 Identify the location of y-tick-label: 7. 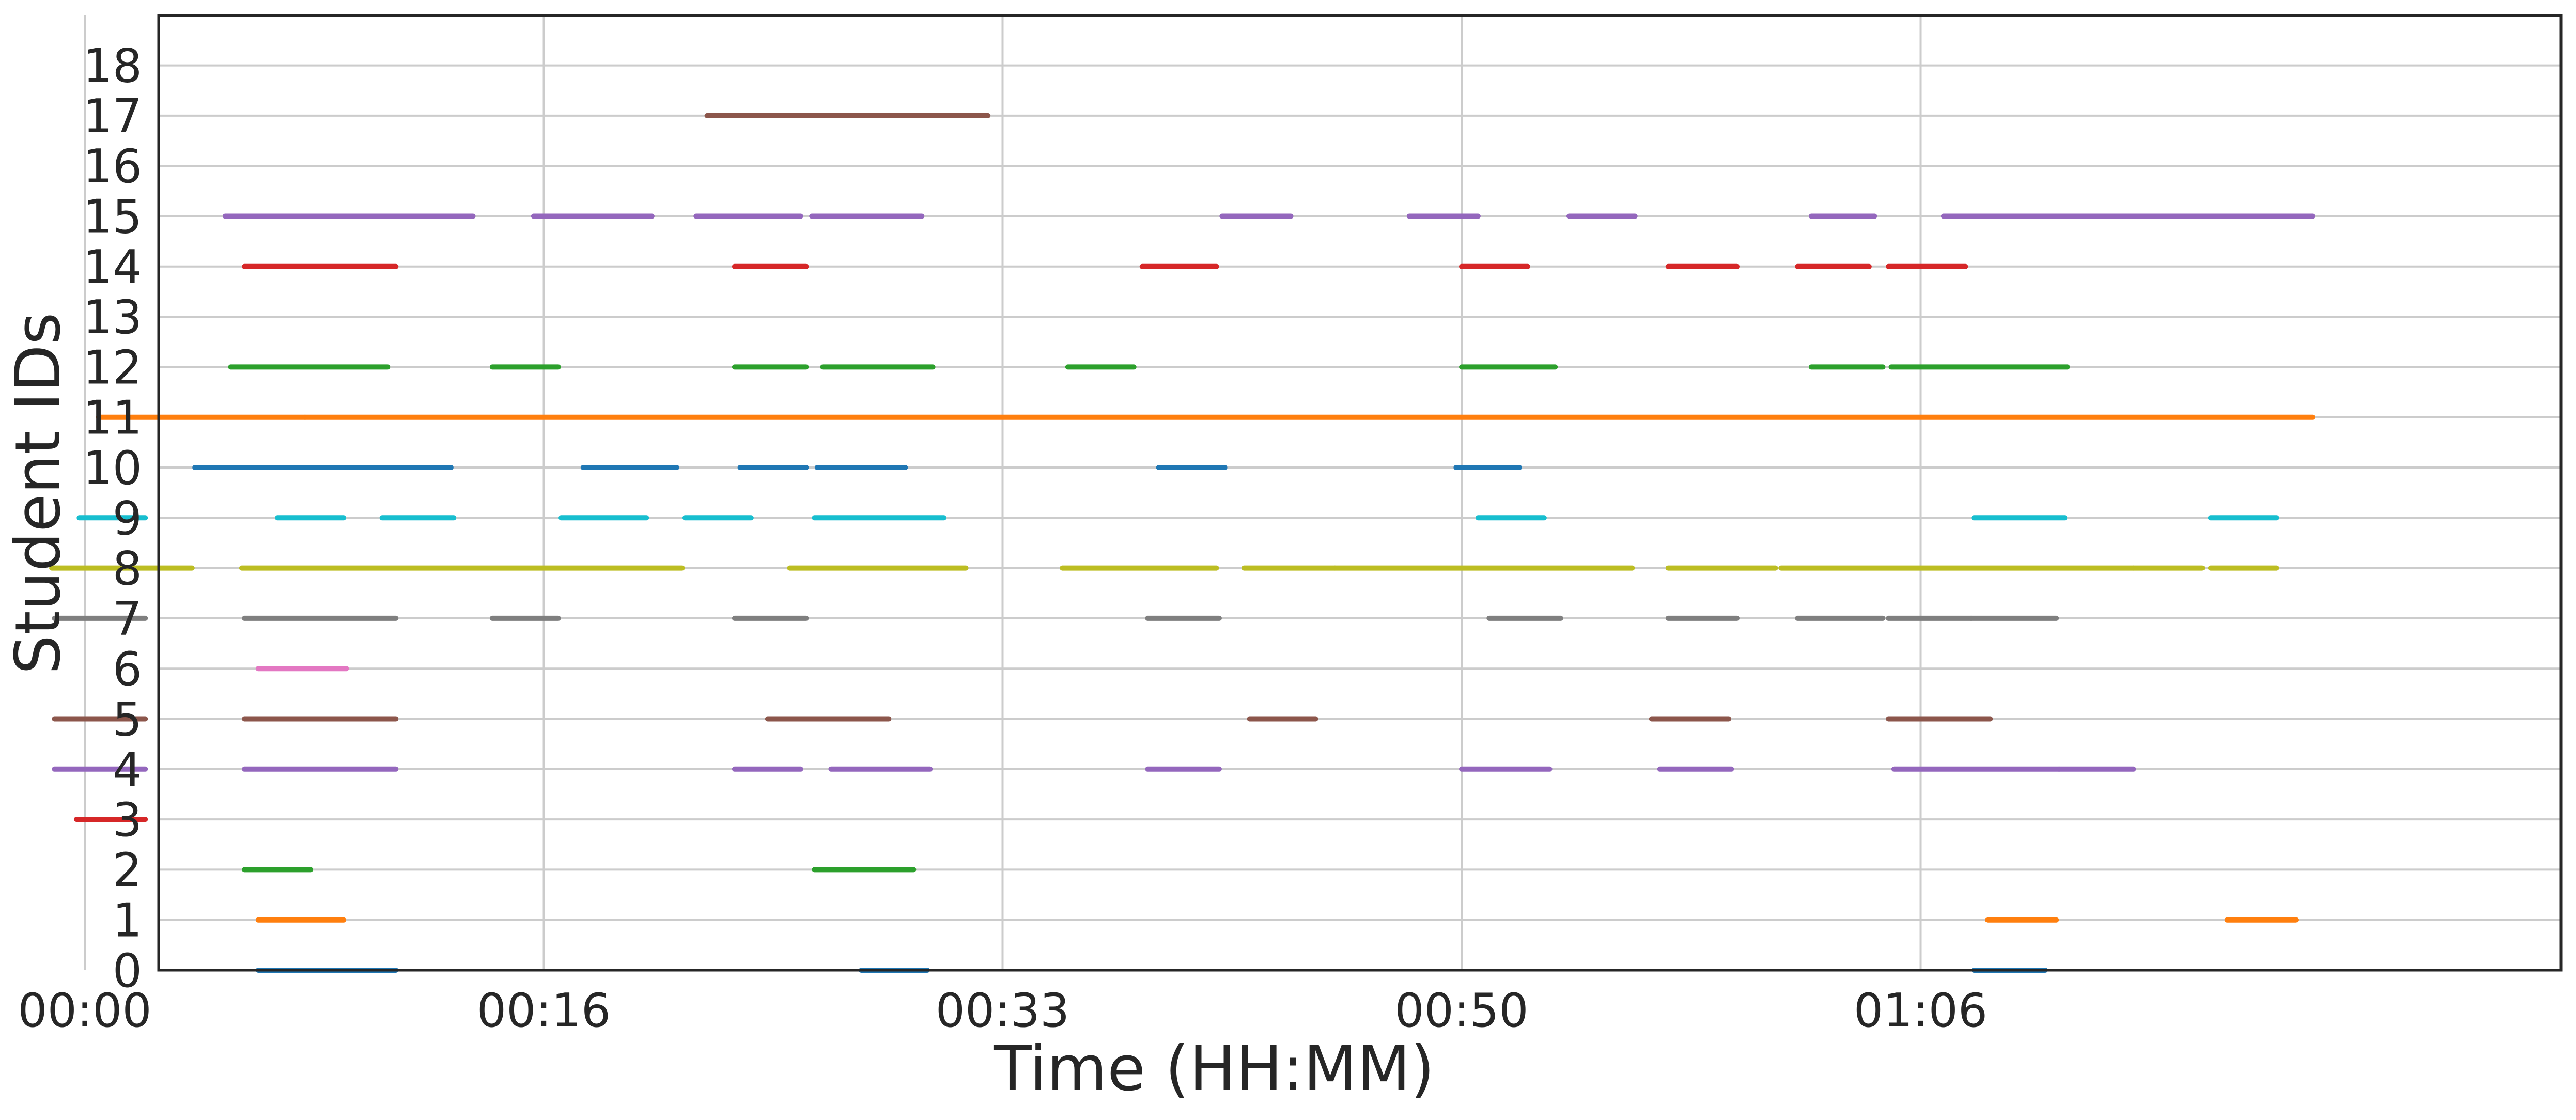
(127, 619).